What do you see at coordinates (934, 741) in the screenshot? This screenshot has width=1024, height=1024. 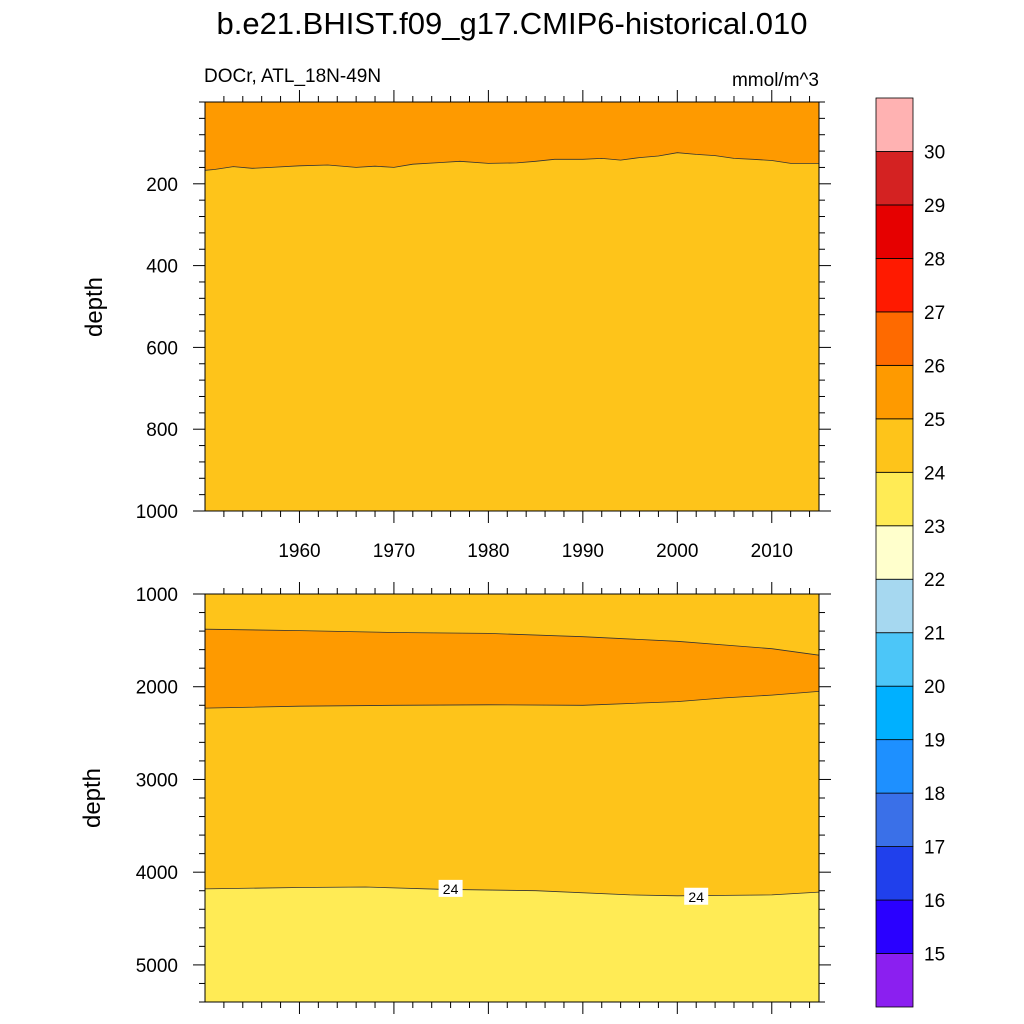 I see `colorbar-label: 19` at bounding box center [934, 741].